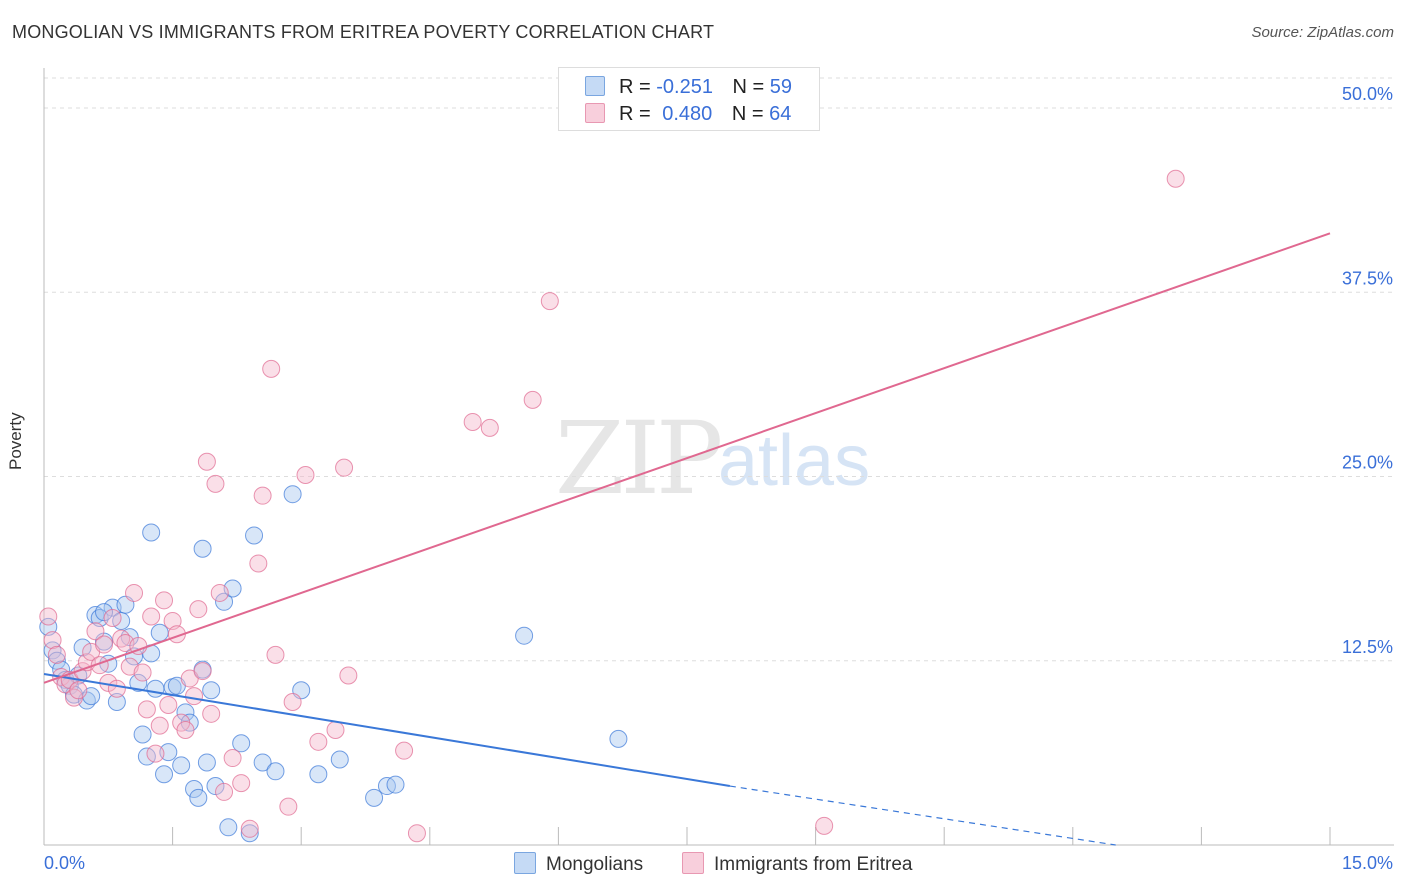 The height and width of the screenshot is (892, 1406). What do you see at coordinates (525, 863) in the screenshot?
I see `bottom-legend-swatch-blue` at bounding box center [525, 863].